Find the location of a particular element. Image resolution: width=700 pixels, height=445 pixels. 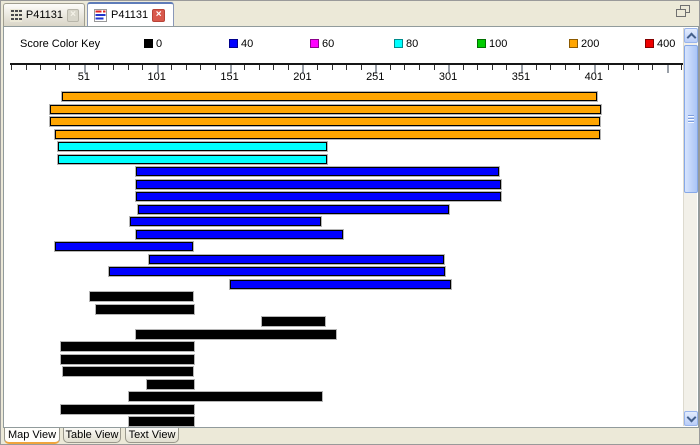

tab-map-view: Map View is located at coordinates (32, 436).